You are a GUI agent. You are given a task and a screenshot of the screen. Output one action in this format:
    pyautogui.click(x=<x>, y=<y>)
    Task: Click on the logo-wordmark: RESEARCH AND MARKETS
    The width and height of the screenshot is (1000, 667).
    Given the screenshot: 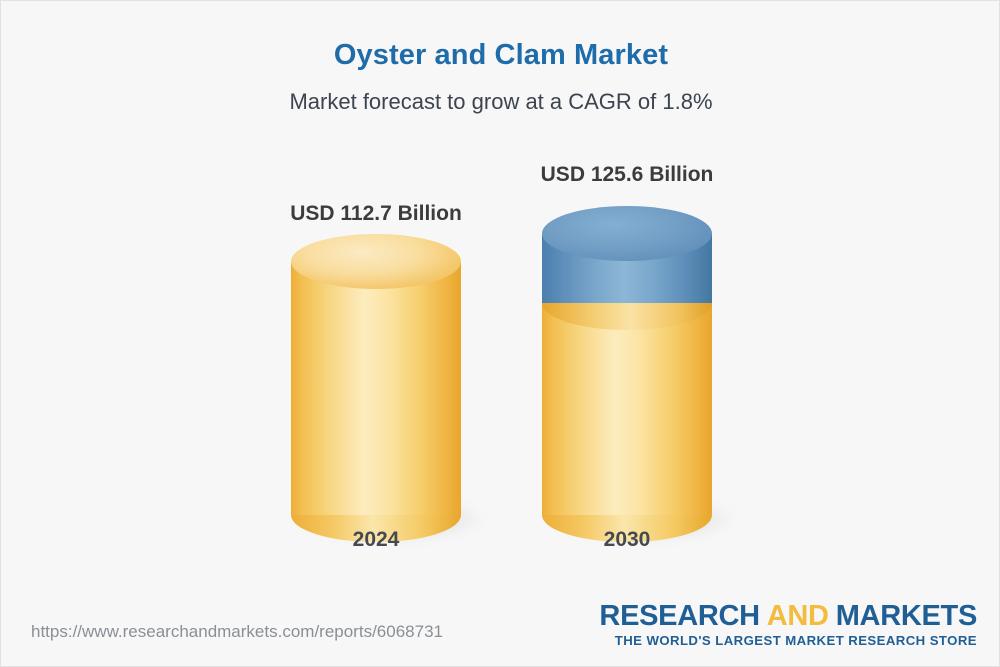 What is the action you would take?
    pyautogui.click(x=788, y=616)
    